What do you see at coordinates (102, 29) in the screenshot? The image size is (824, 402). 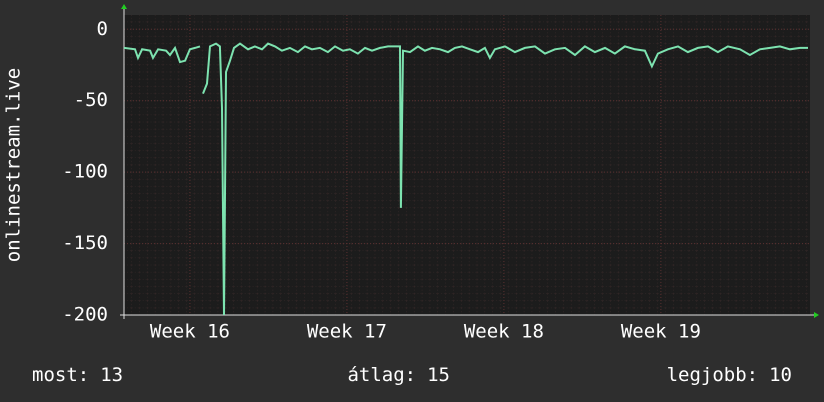 I see `y-tick-label: 0` at bounding box center [102, 29].